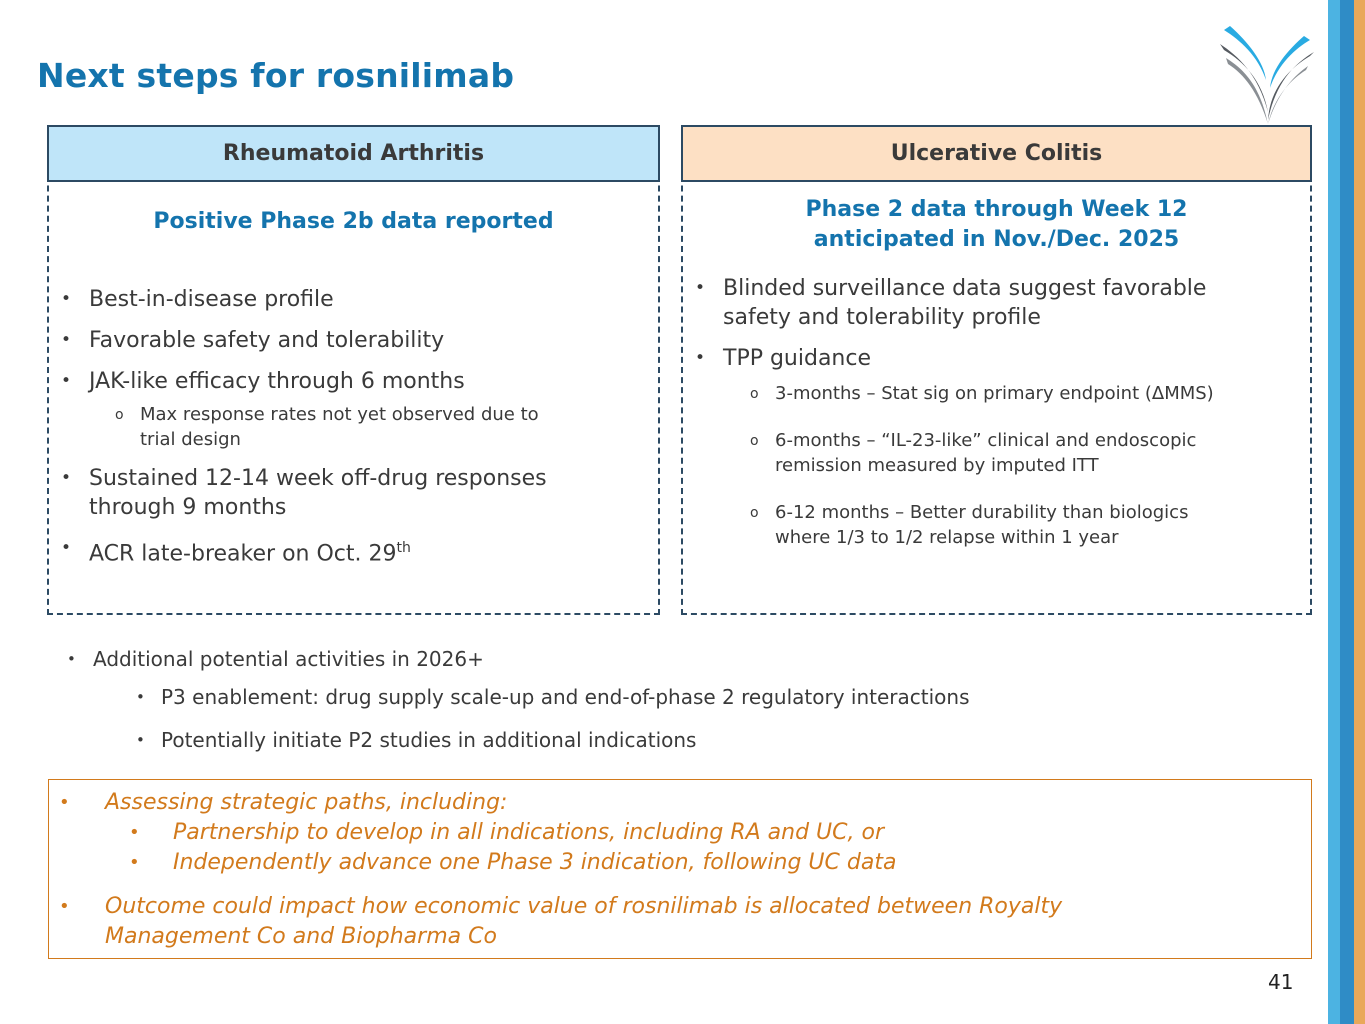  I want to click on strategy-line1: Assessing strategic paths, including:, so click(306, 802).